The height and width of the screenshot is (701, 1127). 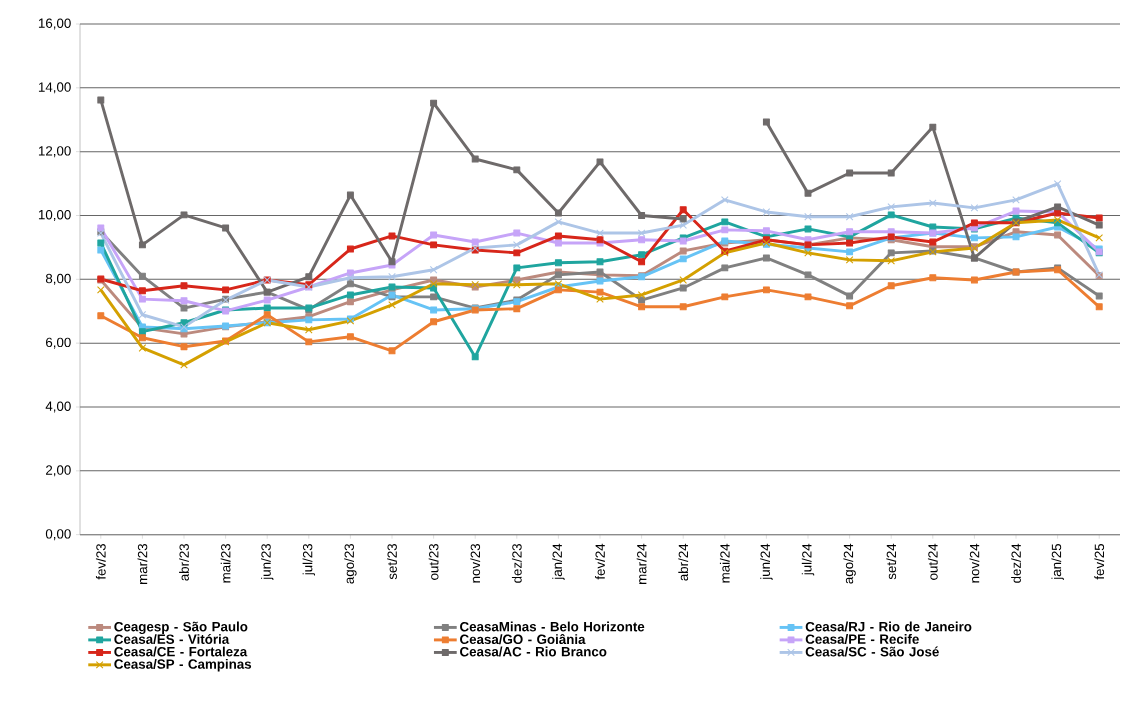 What do you see at coordinates (974, 563) in the screenshot?
I see `x-tick-label: nov/24` at bounding box center [974, 563].